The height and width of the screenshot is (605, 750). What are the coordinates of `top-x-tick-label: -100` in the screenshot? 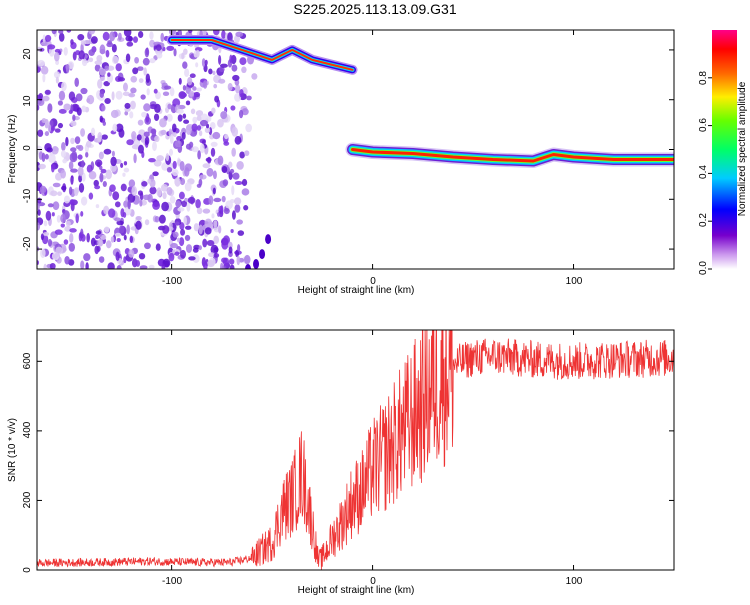 It's located at (172, 281).